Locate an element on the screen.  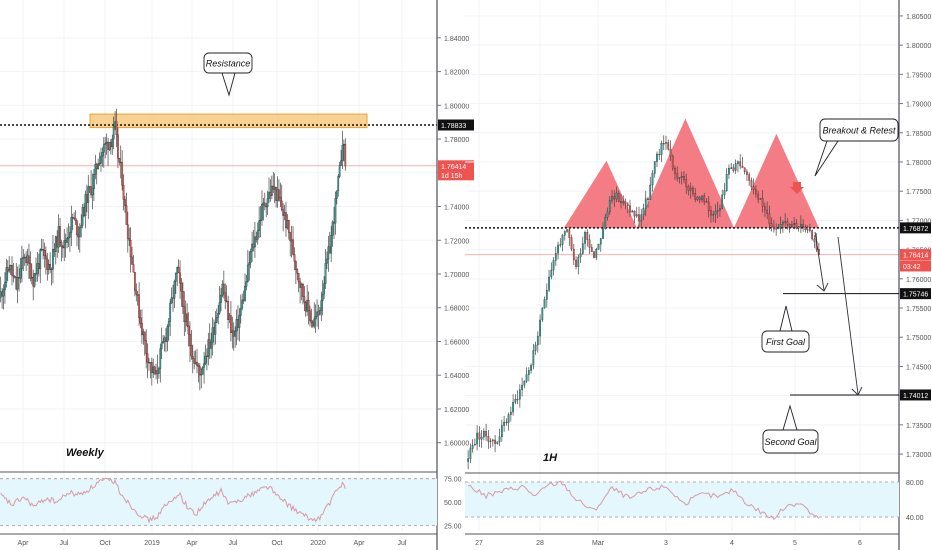
price-tag-label: 03:42 is located at coordinates (912, 267).